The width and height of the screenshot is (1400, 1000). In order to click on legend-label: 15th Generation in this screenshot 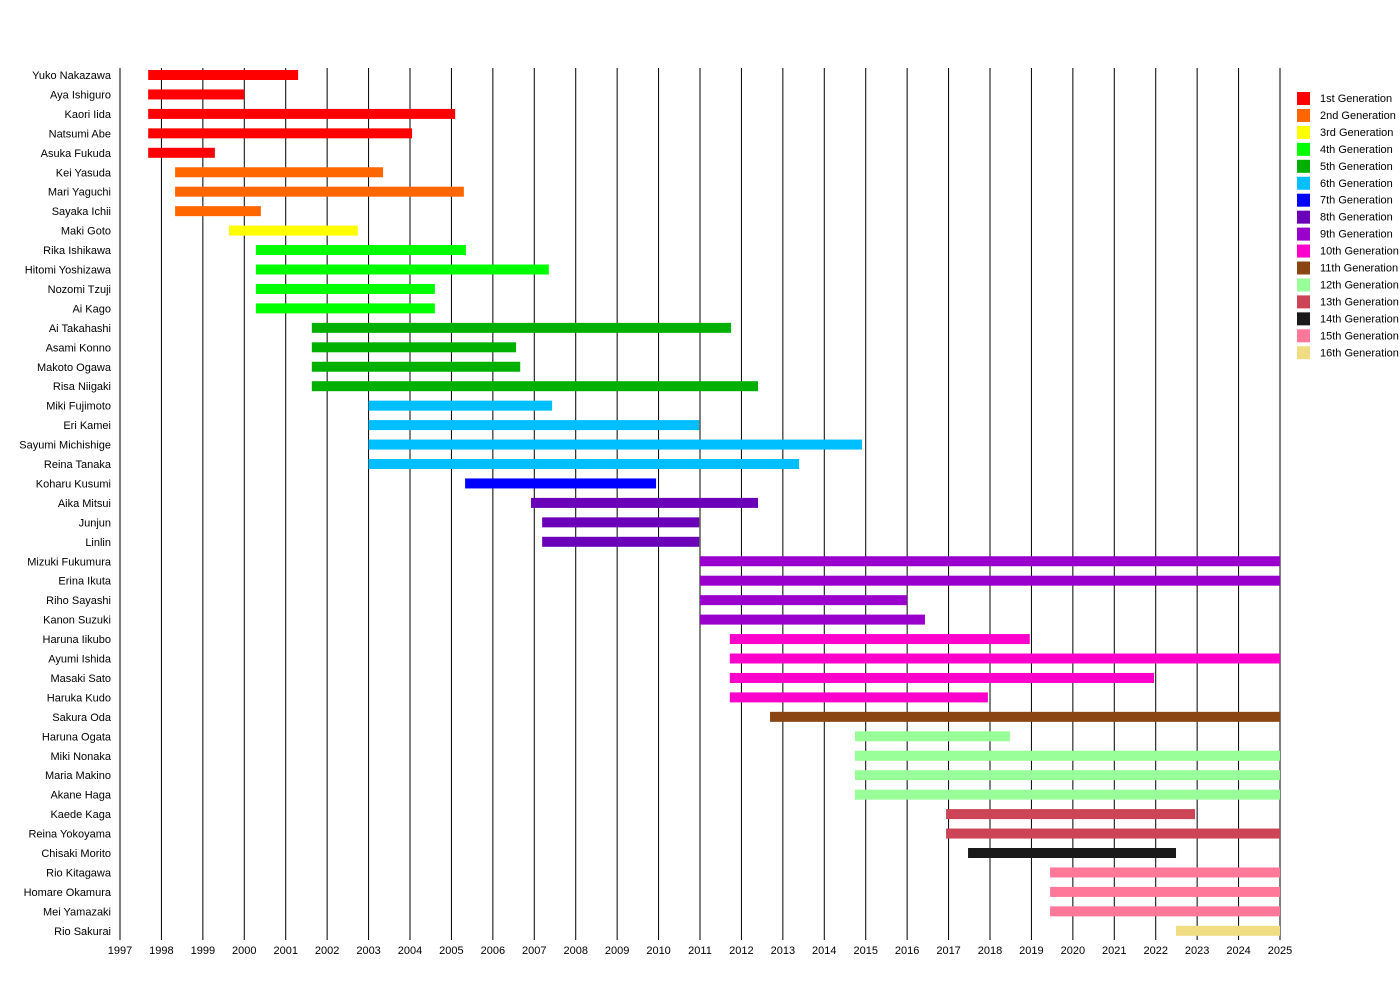, I will do `click(1359, 336)`.